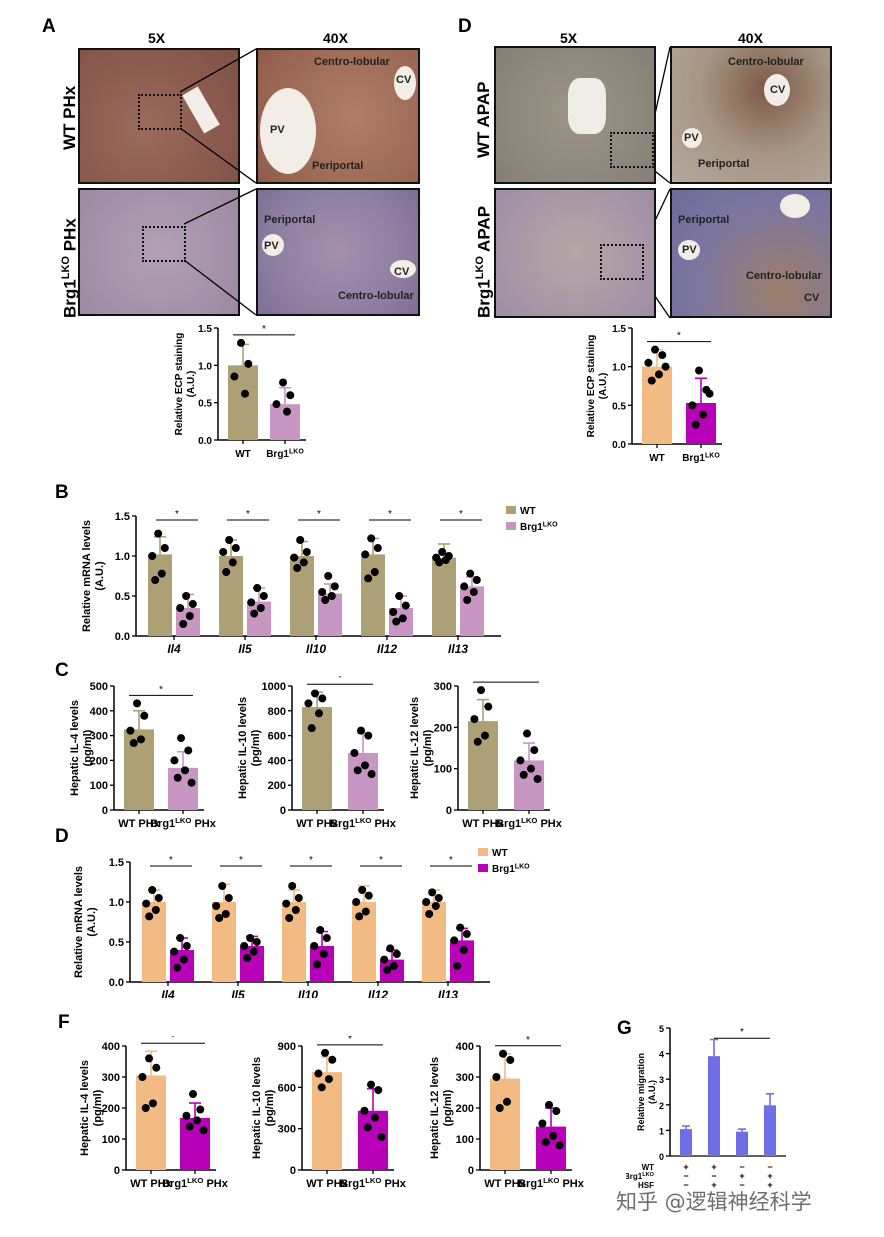 Image resolution: width=884 pixels, height=1237 pixels. I want to click on y-tick-label: 1.0, so click(619, 368).